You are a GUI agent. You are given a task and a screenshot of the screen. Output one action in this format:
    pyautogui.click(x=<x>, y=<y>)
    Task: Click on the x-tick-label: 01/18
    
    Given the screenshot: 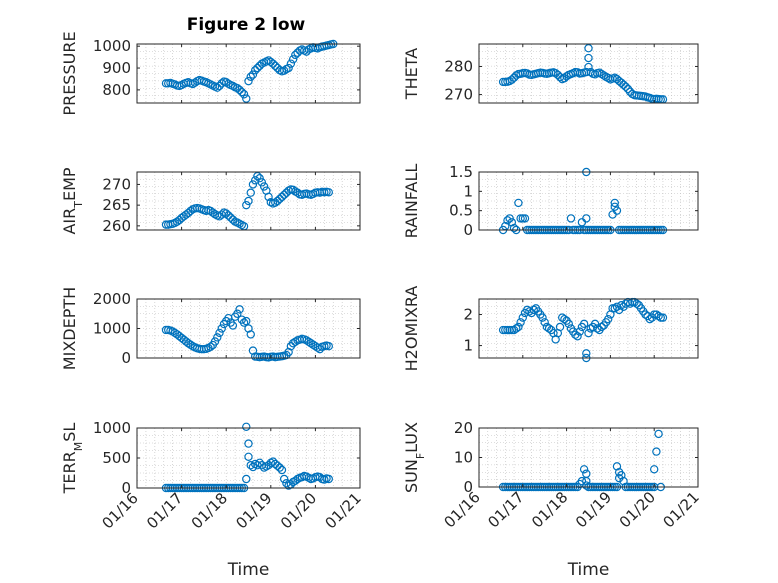 What is the action you would take?
    pyautogui.click(x=209, y=510)
    